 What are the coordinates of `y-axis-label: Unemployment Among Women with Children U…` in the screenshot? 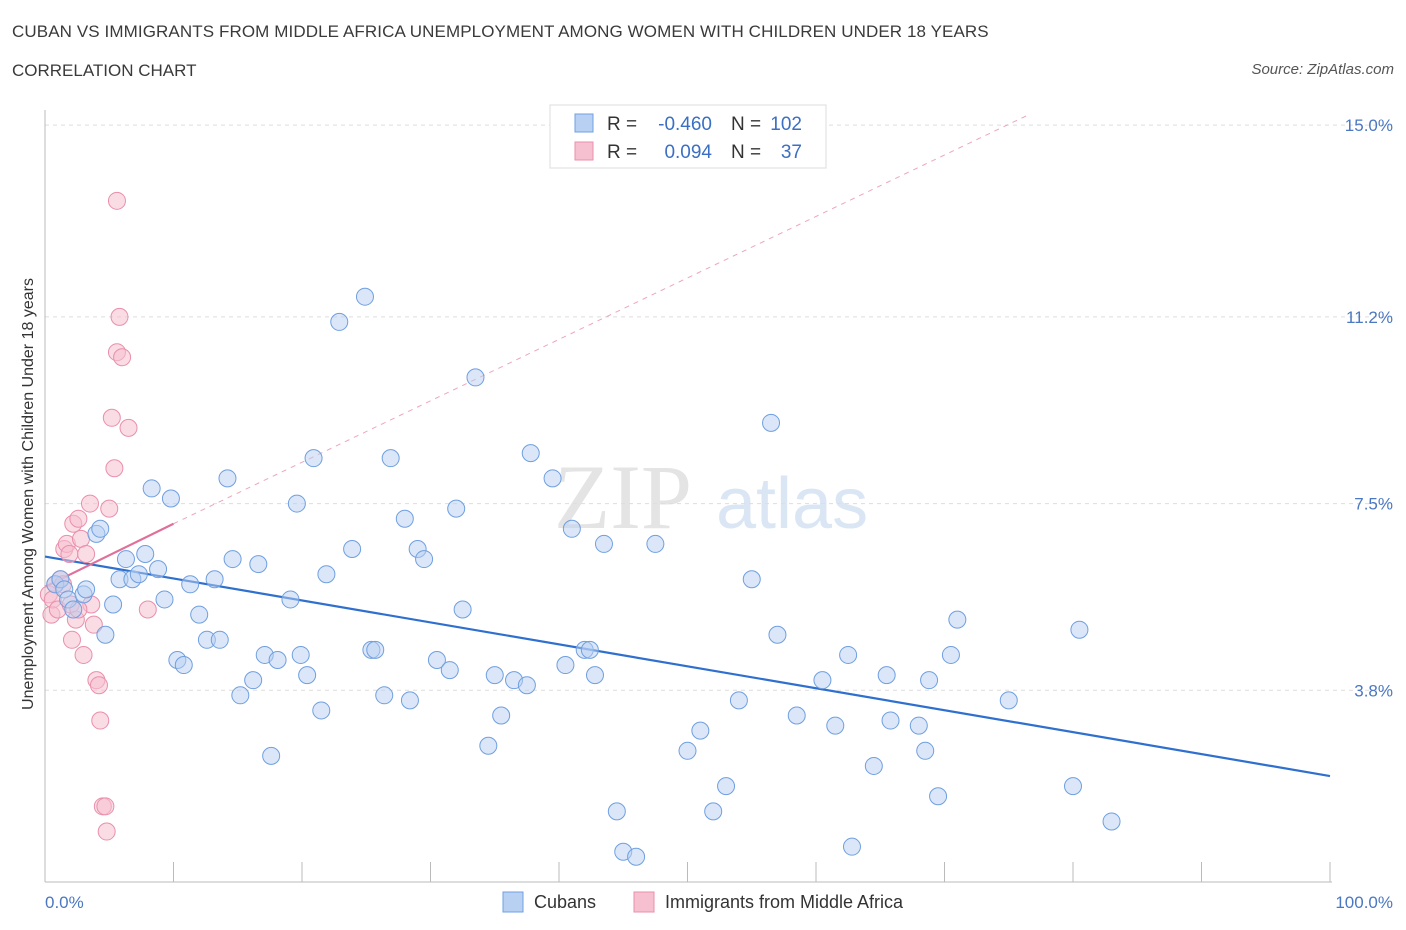 It's located at (28, 494).